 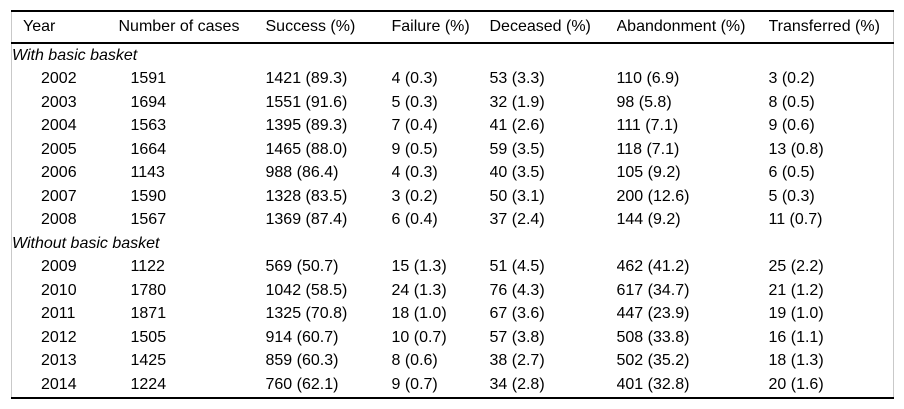 I want to click on year-cell: 2010, so click(x=59, y=290).